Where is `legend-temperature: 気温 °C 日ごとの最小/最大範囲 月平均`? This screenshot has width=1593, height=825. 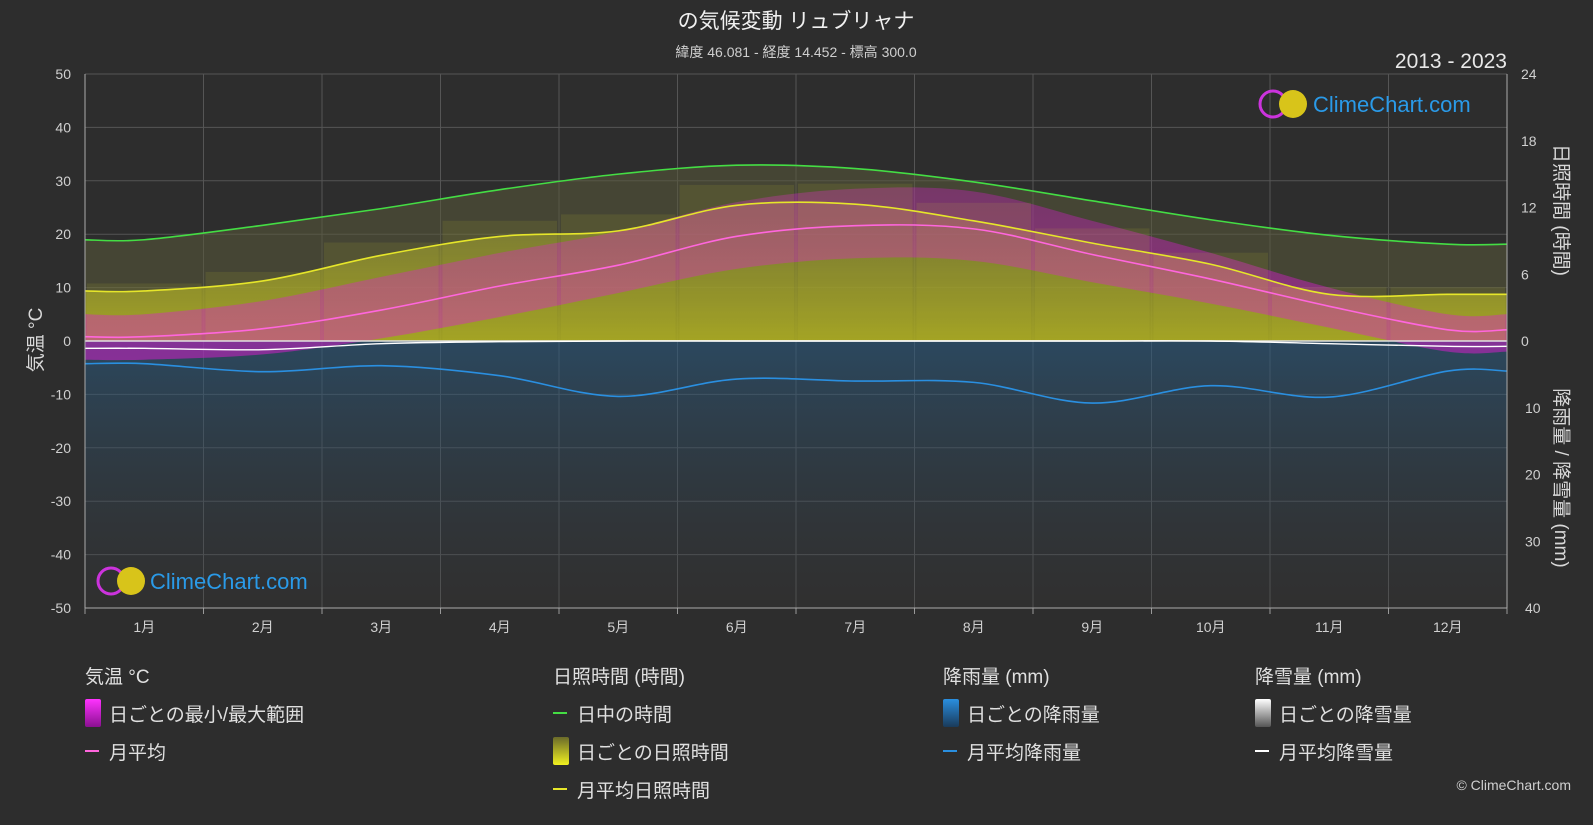
legend-temperature: 気温 °C 日ごとの最小/最大範囲 月平均 is located at coordinates (194, 719).